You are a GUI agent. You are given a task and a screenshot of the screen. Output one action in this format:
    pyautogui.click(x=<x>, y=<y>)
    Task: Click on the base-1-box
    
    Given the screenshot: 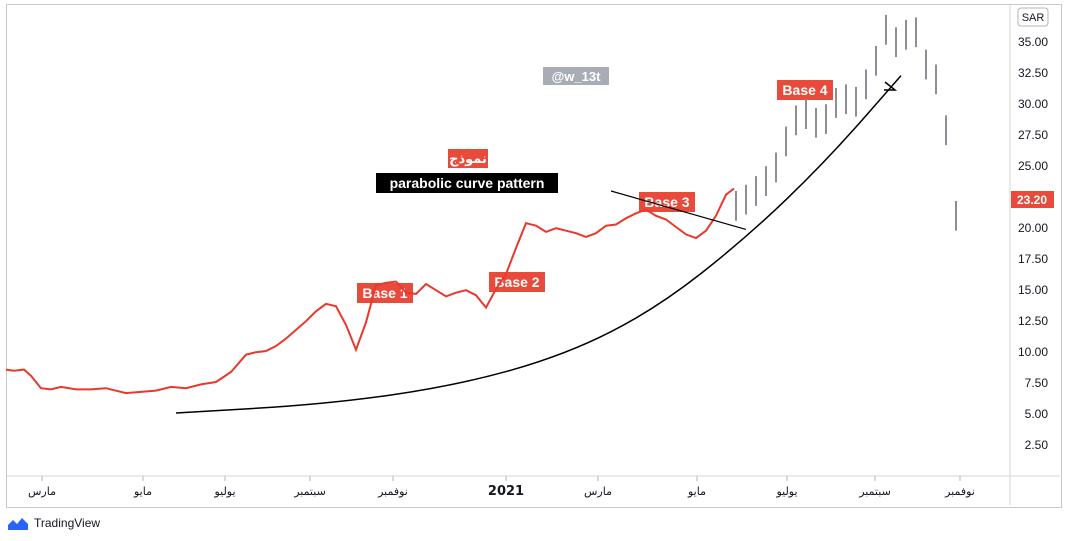 What is the action you would take?
    pyautogui.click(x=385, y=293)
    